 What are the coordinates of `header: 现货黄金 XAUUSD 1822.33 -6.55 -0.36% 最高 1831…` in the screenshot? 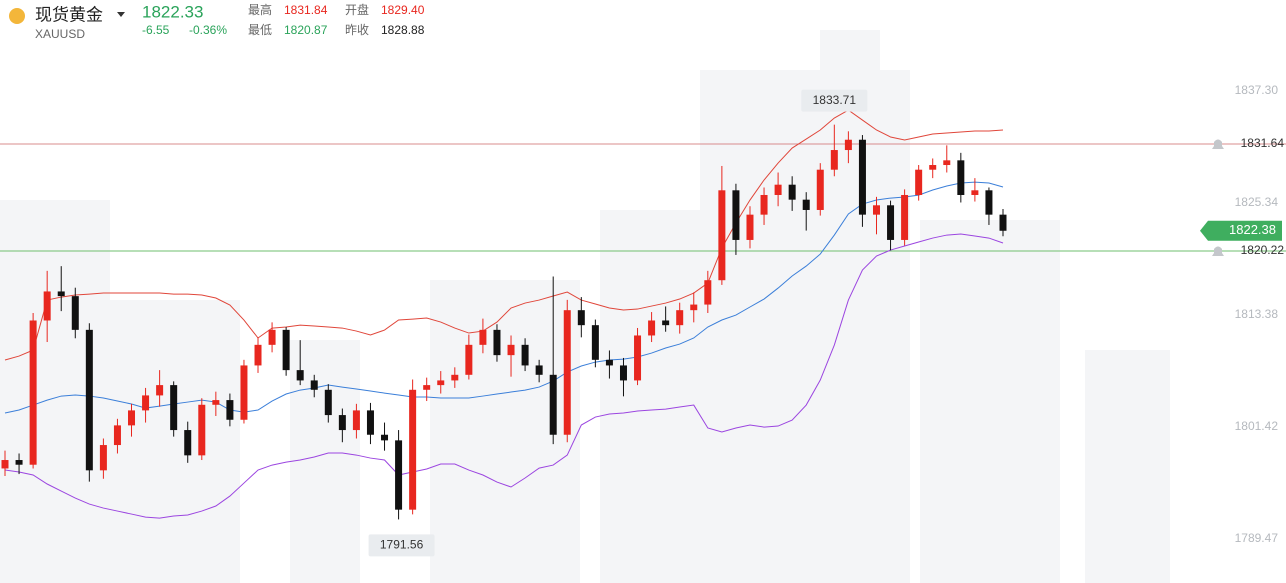 It's located at (217, 21).